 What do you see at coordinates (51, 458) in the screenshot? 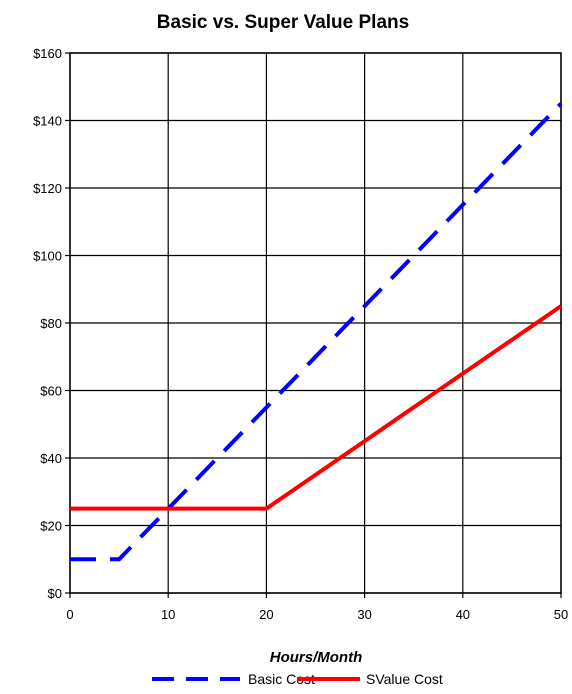
I see `y-tick-label: $40` at bounding box center [51, 458].